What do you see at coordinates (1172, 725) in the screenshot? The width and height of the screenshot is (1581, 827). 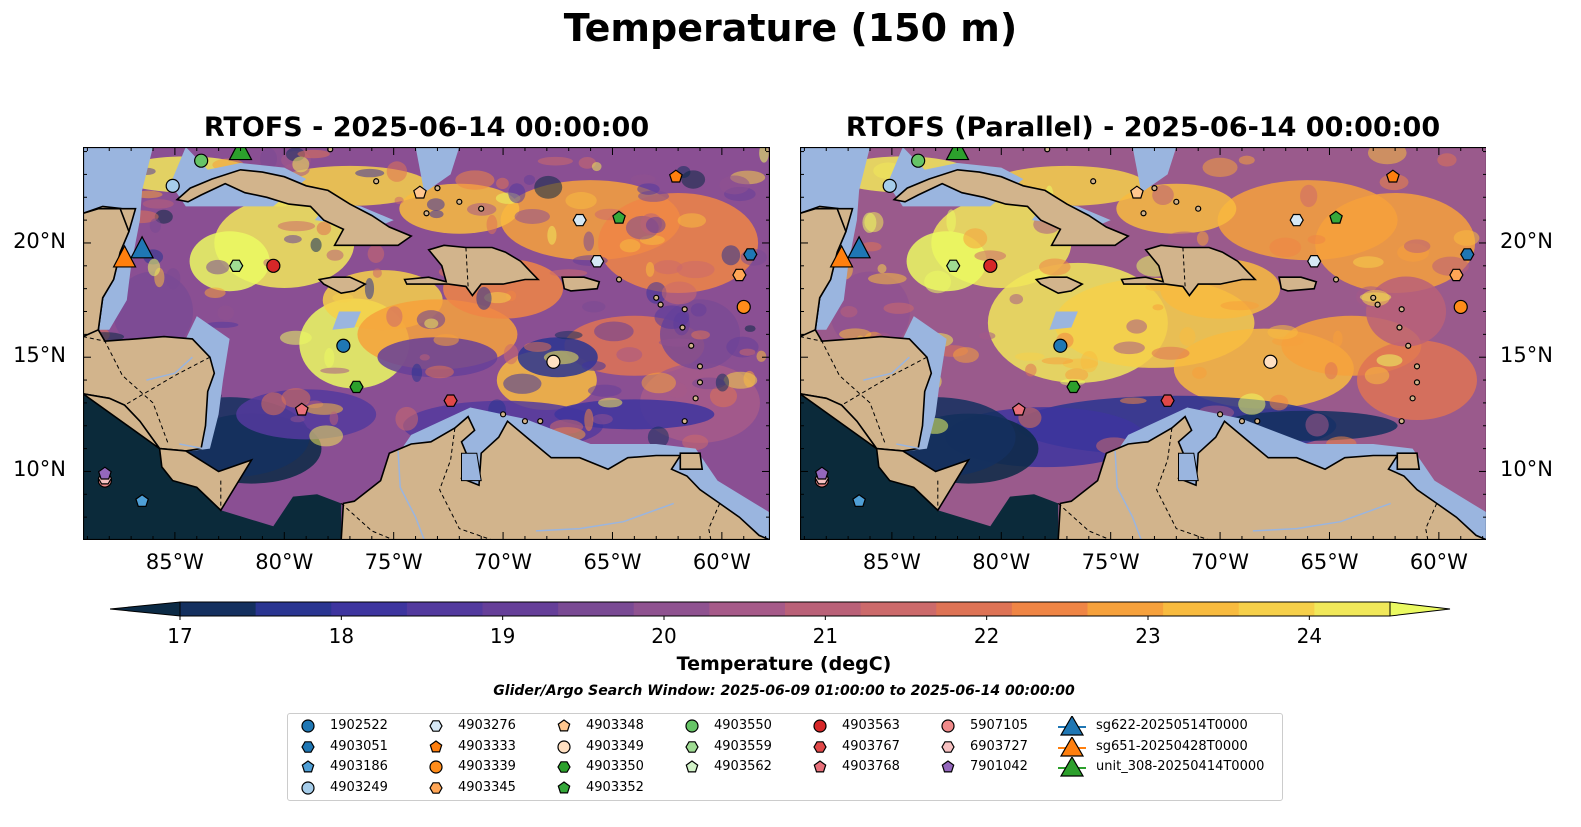 I see `legend-label: sg622-20250514T0000` at bounding box center [1172, 725].